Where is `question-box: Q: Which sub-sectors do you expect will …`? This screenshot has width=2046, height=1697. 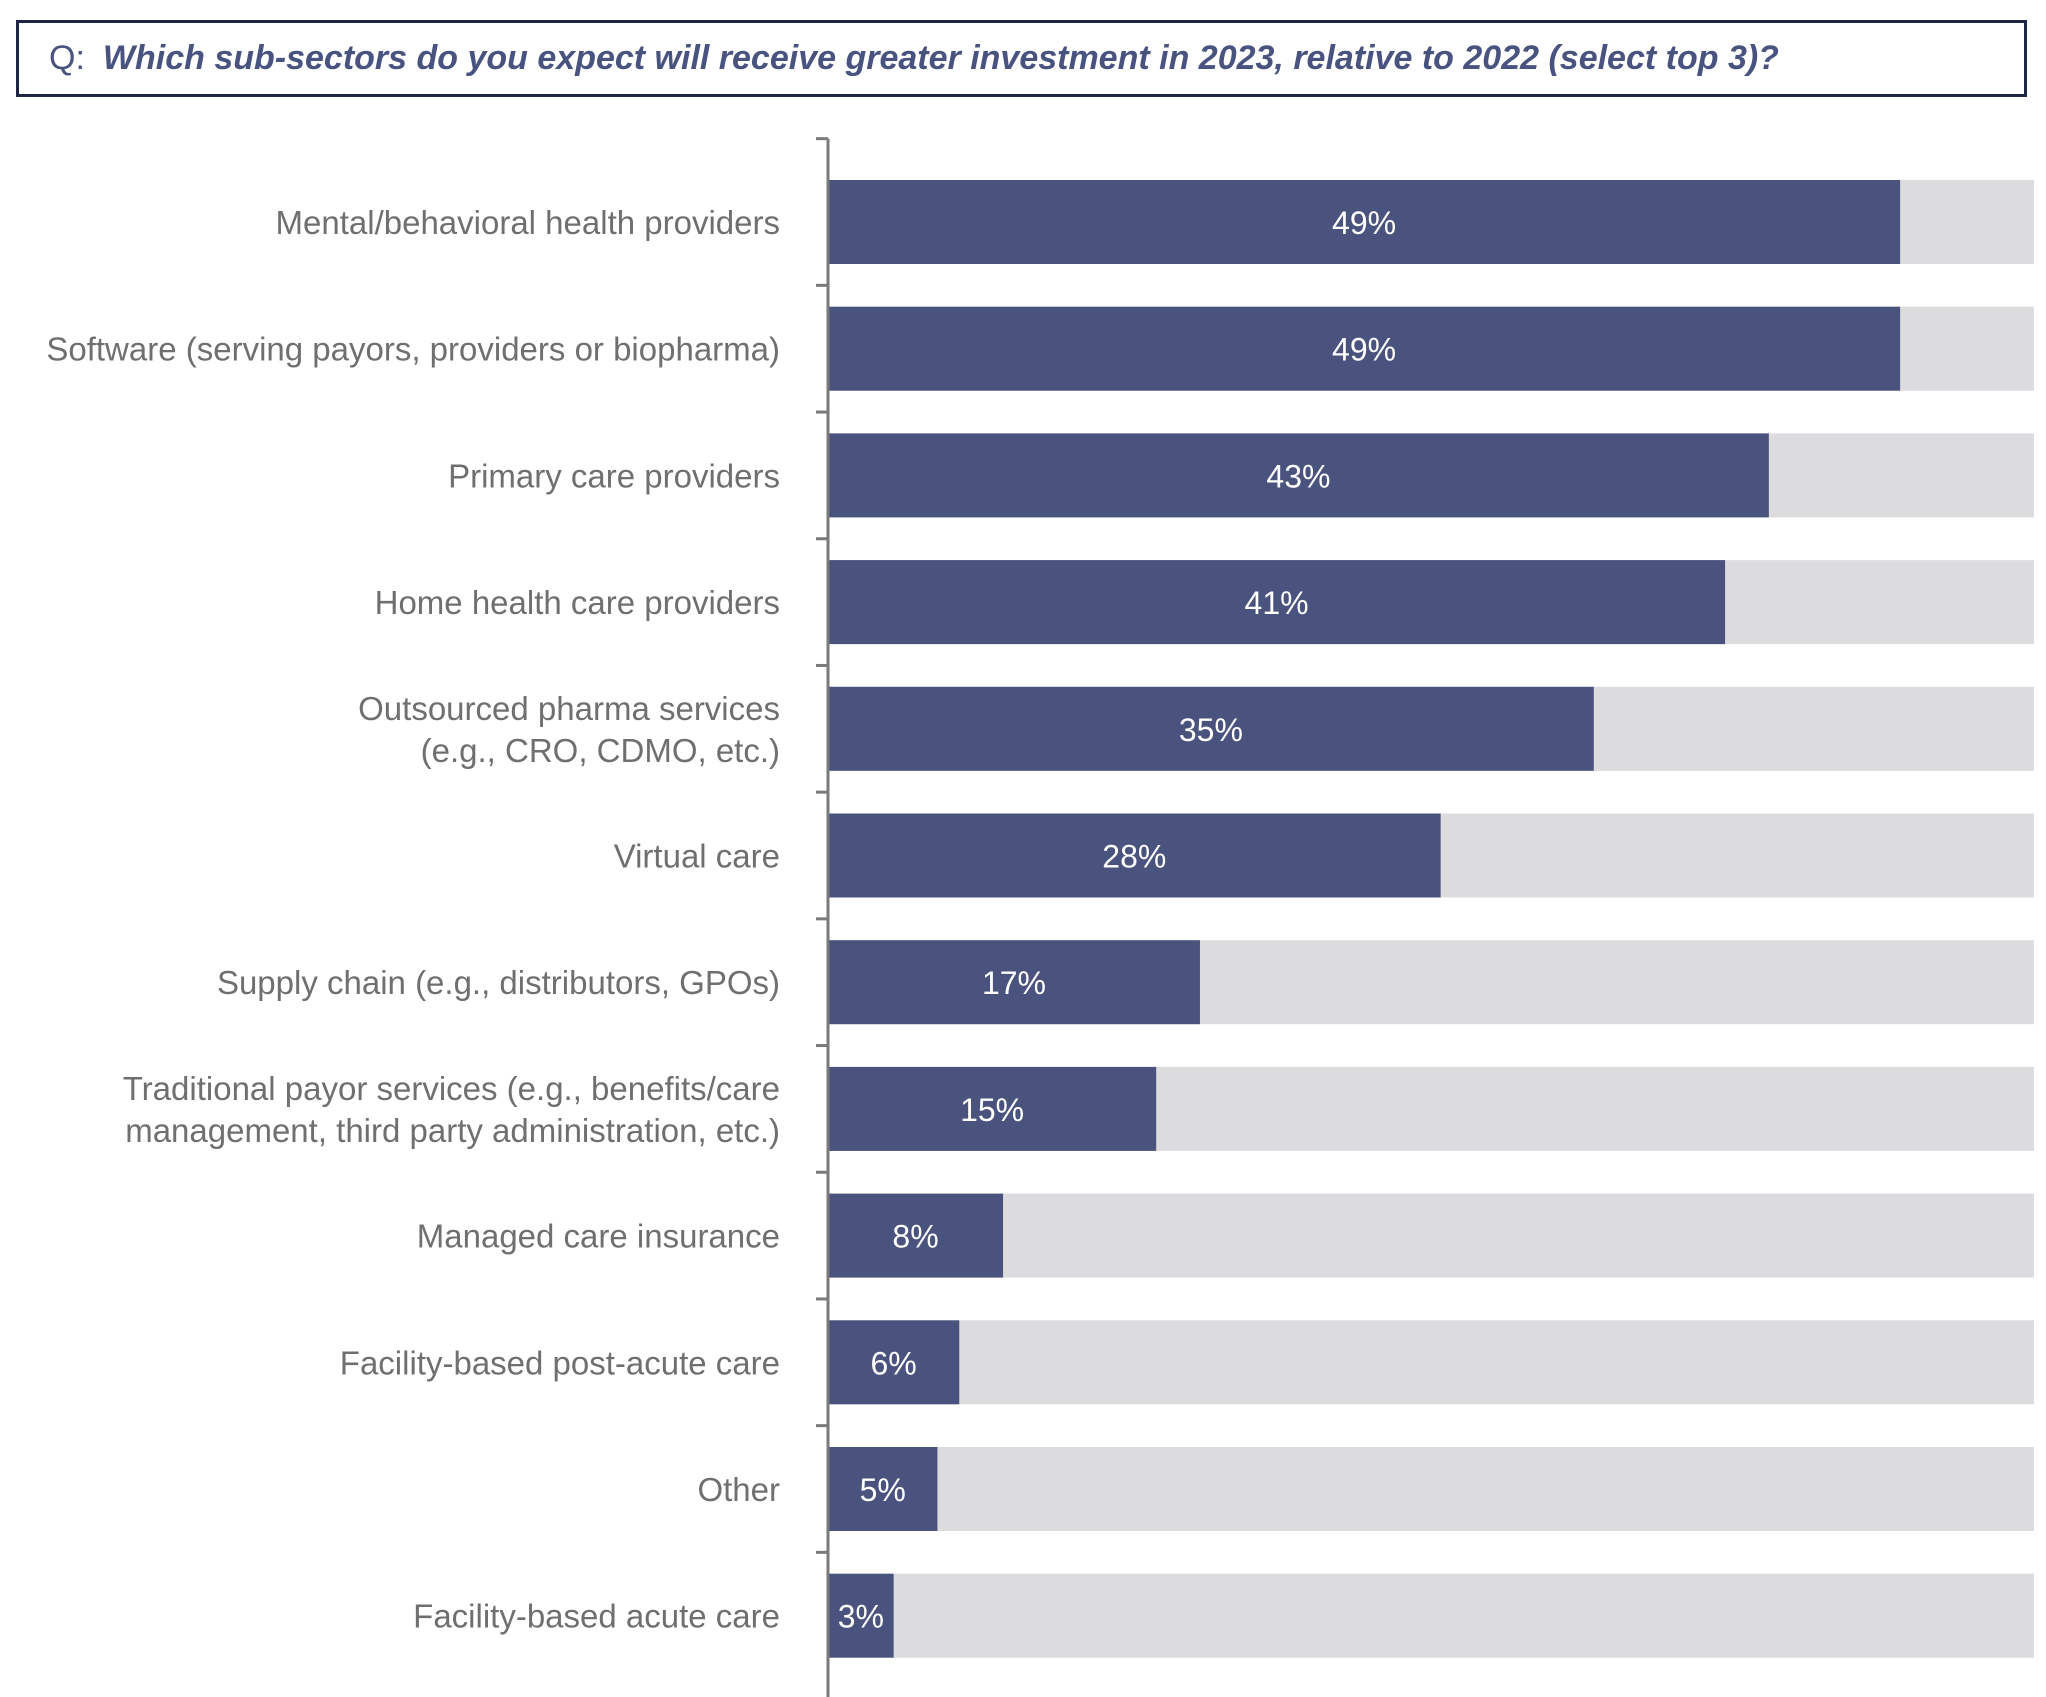
question-box: Q: Which sub-sectors do you expect will … is located at coordinates (1021, 58).